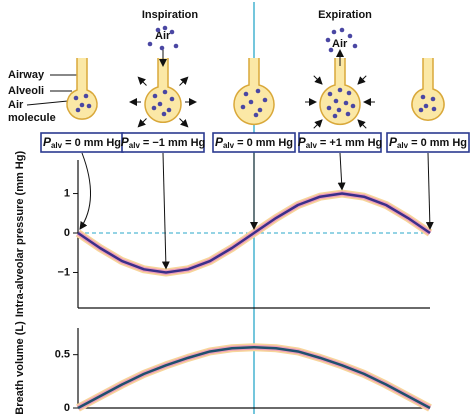 The width and height of the screenshot is (474, 414). Describe the element at coordinates (63, 272) in the screenshot. I see `y-tick-label: −1` at that location.